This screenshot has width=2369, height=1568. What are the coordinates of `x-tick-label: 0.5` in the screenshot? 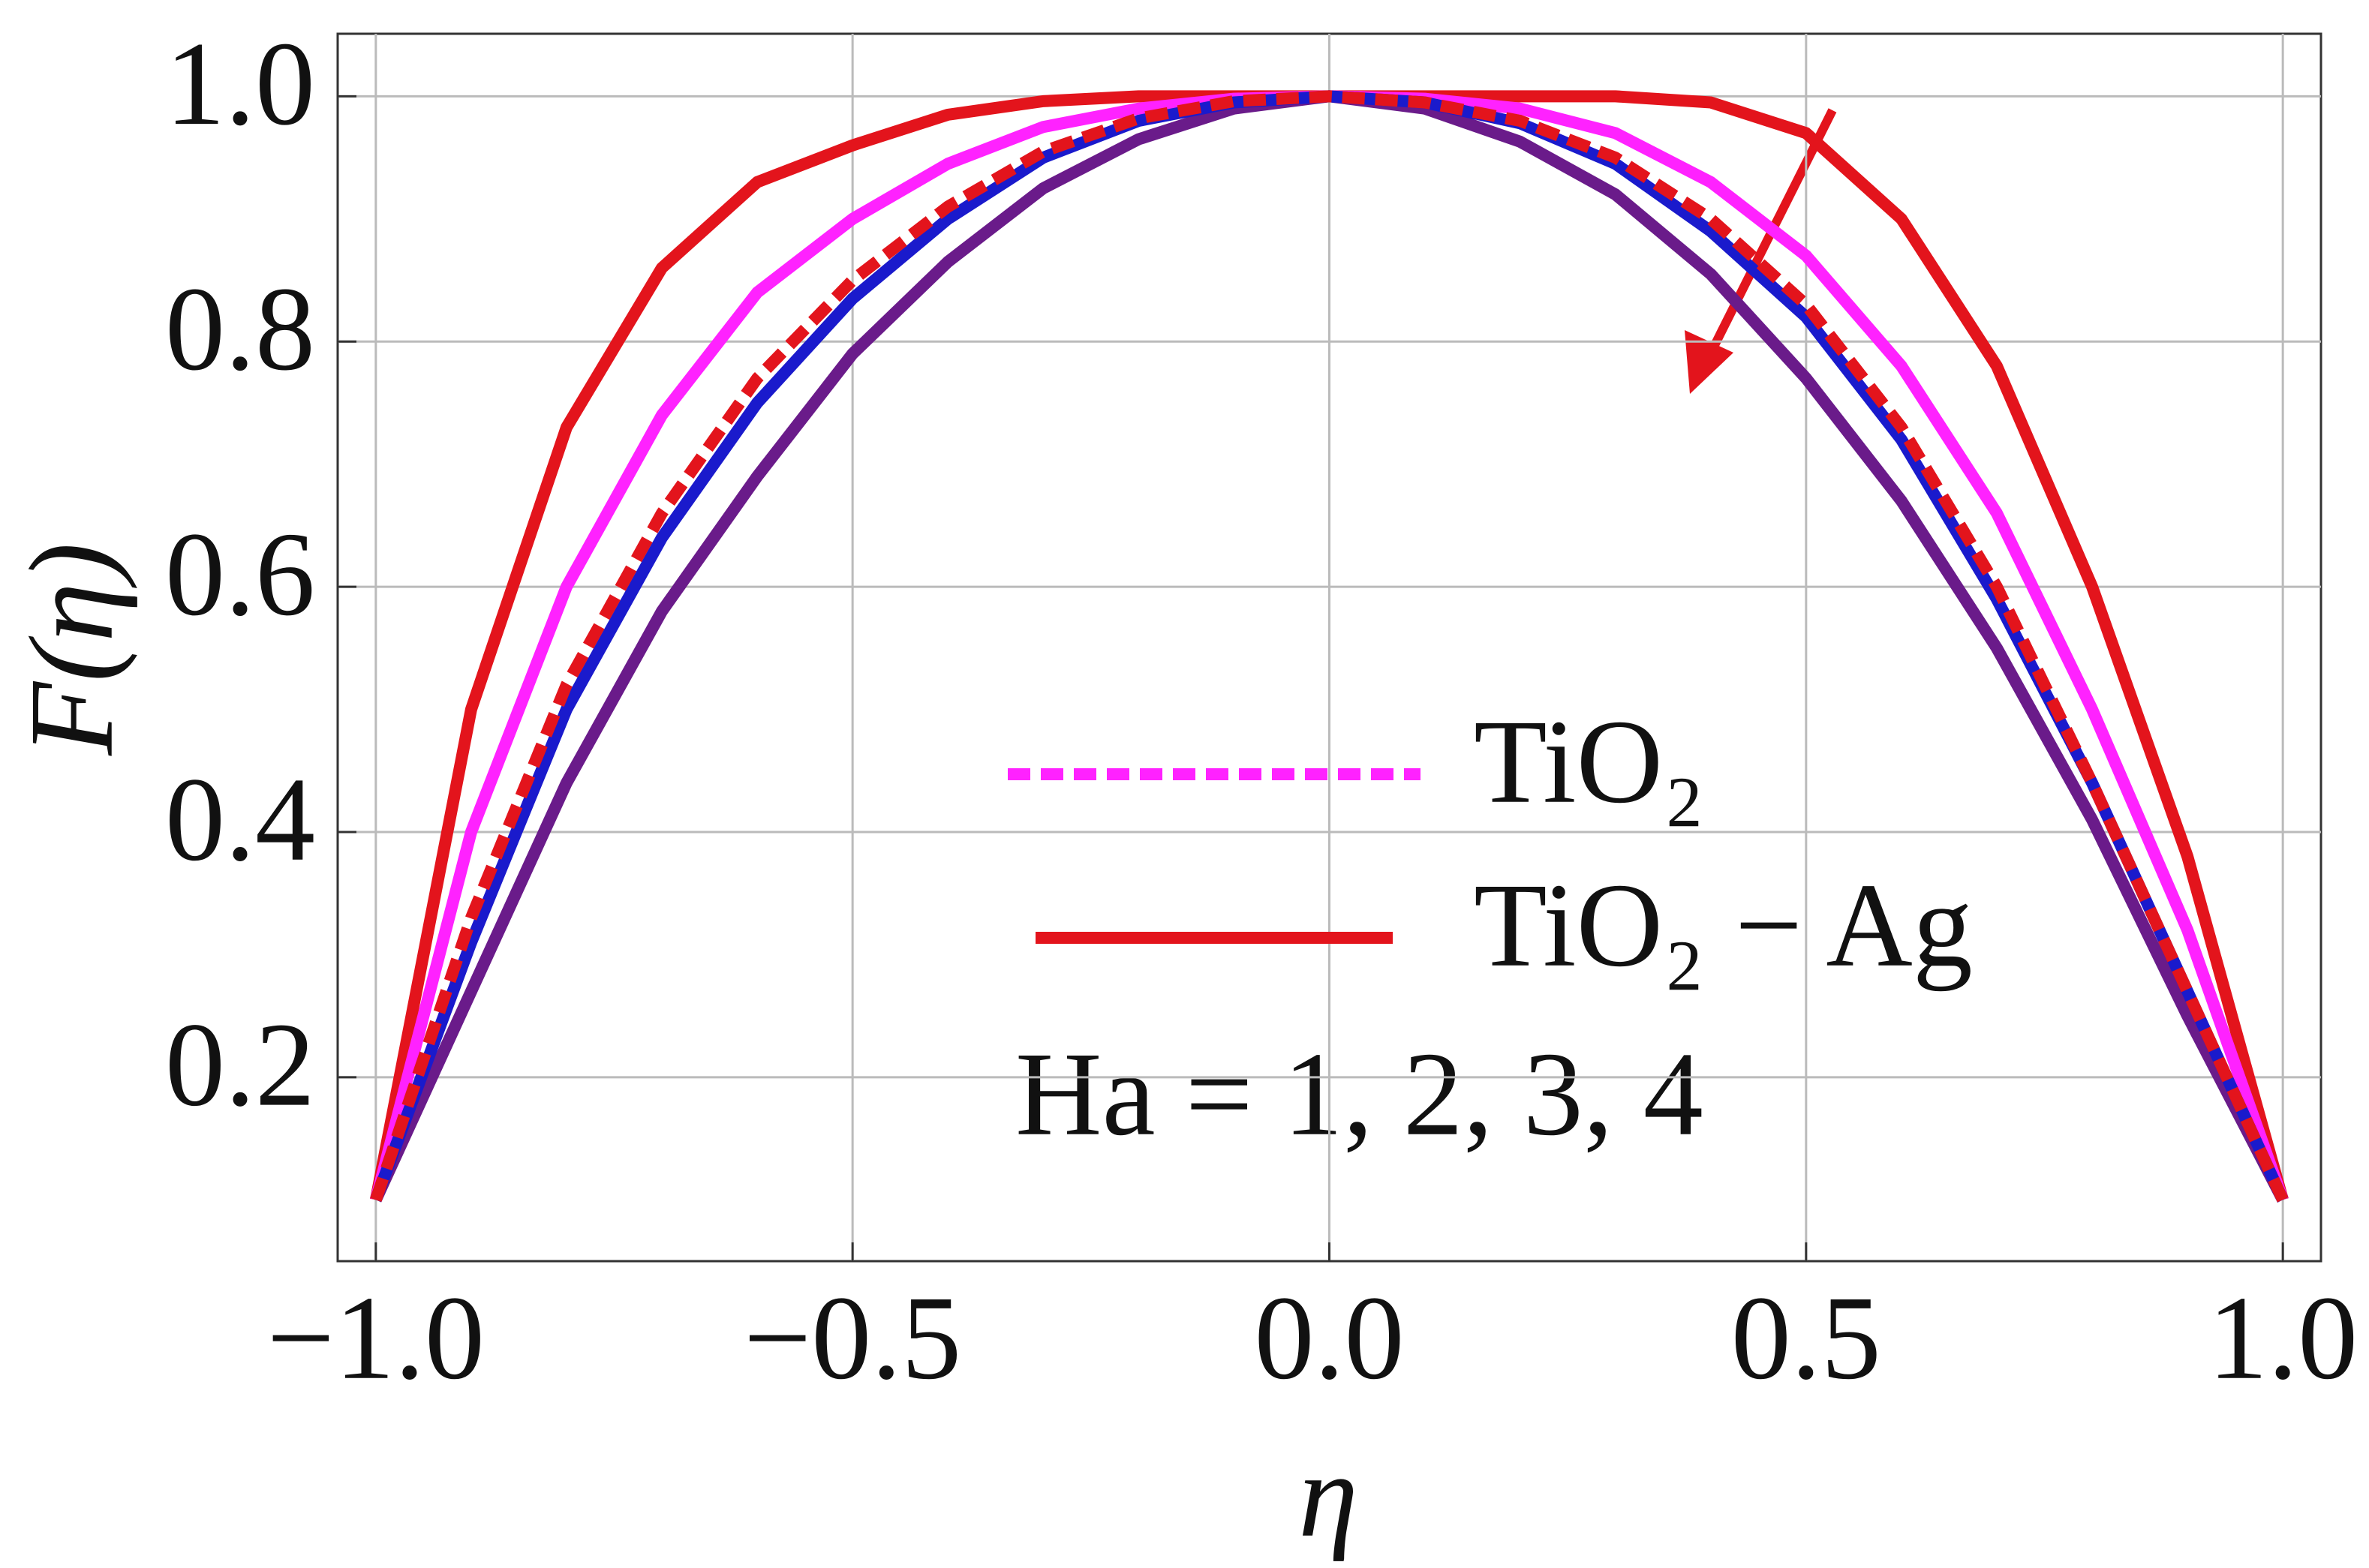 It's located at (1806, 1338).